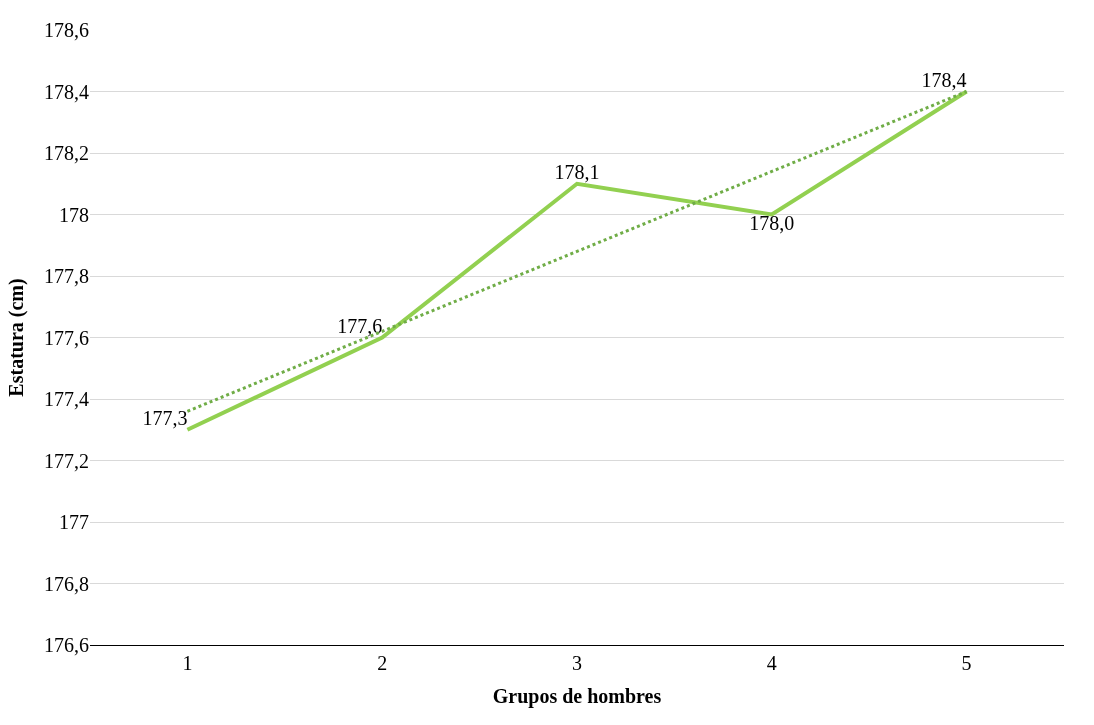  Describe the element at coordinates (66, 276) in the screenshot. I see `y-tick-label: 177,8` at that location.